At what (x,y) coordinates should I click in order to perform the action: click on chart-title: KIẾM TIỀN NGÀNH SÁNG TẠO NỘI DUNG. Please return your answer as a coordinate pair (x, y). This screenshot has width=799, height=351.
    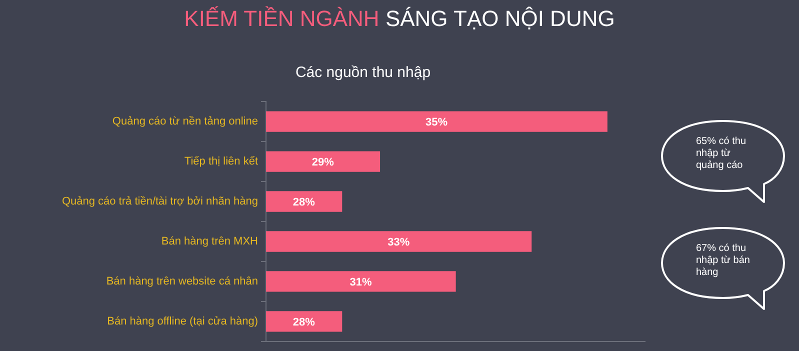
    Looking at the image, I should click on (399, 18).